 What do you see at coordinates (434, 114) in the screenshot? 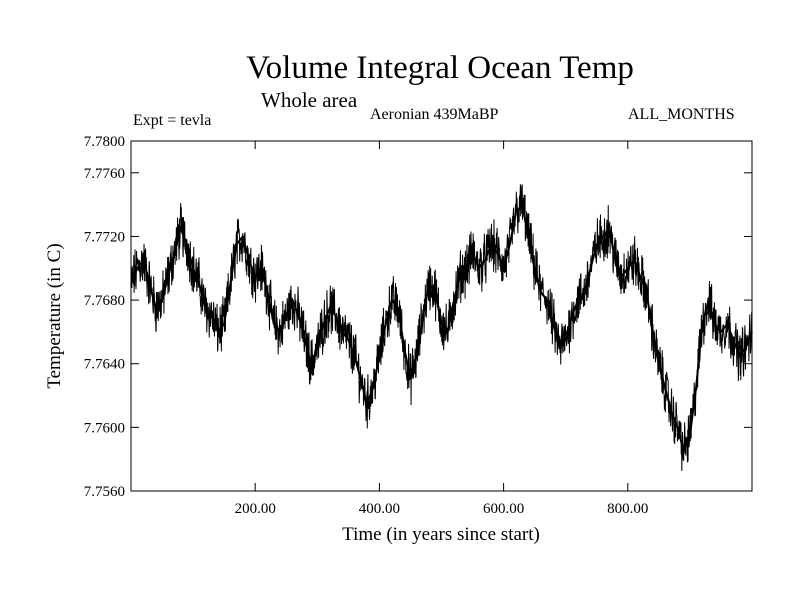
I see `period-label: Aeronian 439MaBP` at bounding box center [434, 114].